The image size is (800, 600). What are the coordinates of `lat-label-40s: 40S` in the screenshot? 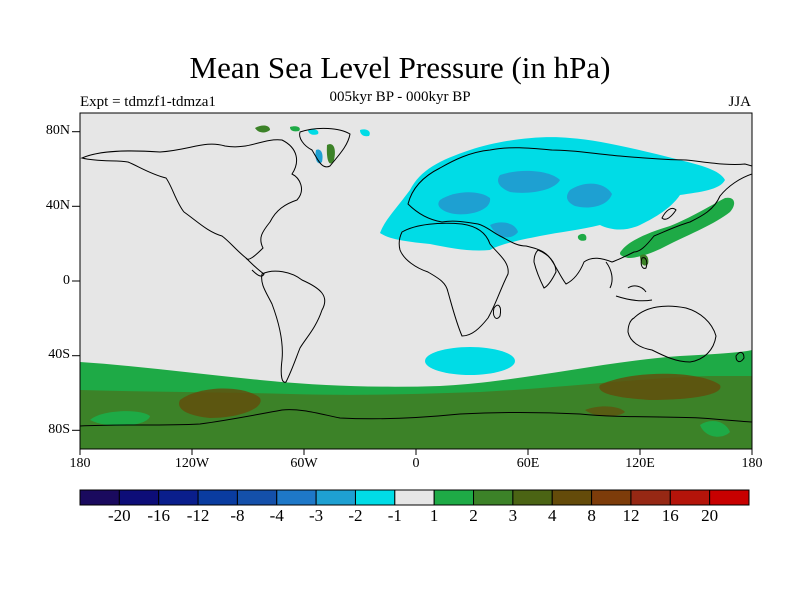 It's located at (59, 354).